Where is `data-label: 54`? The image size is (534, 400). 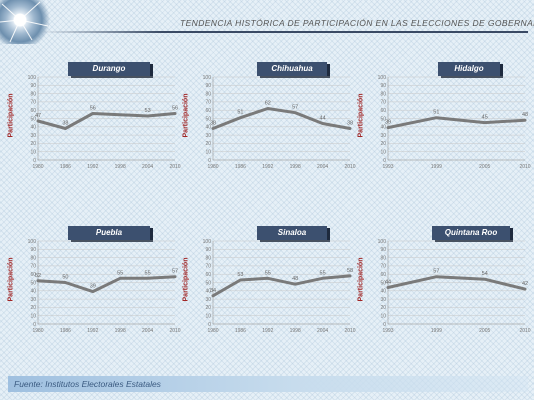
data-label: 54 is located at coordinates (485, 274).